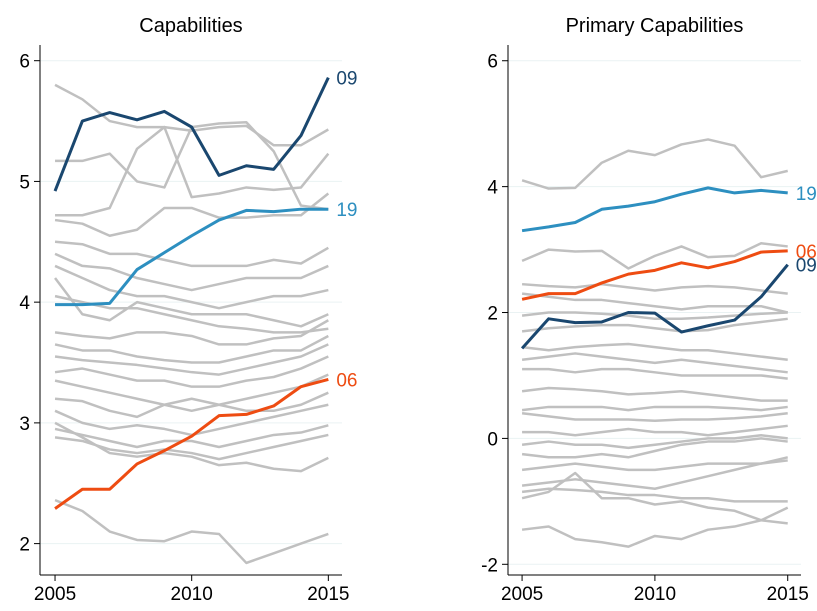 The height and width of the screenshot is (611, 817). What do you see at coordinates (190, 26) in the screenshot?
I see `chart-title: Capabilities` at bounding box center [190, 26].